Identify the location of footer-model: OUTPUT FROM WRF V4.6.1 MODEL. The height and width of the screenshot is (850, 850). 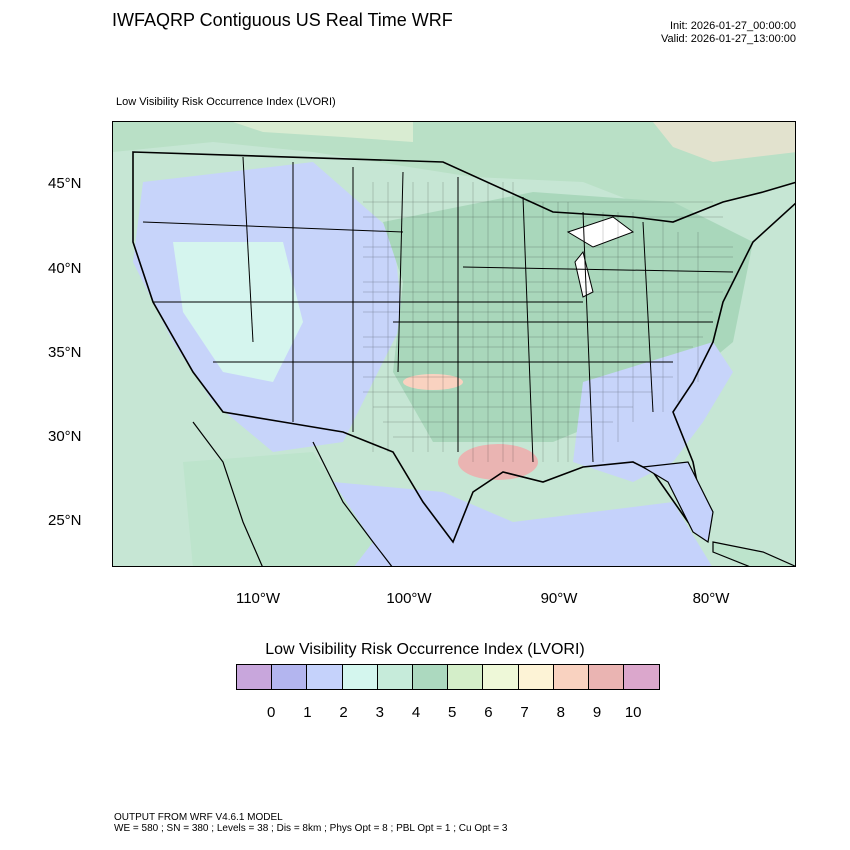
(198, 817).